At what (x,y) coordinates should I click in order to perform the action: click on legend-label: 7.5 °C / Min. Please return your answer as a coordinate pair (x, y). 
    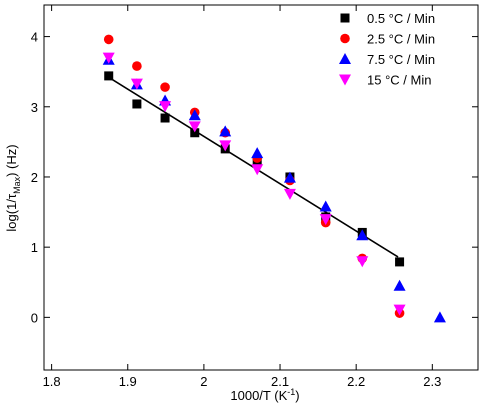
    Looking at the image, I should click on (401, 59).